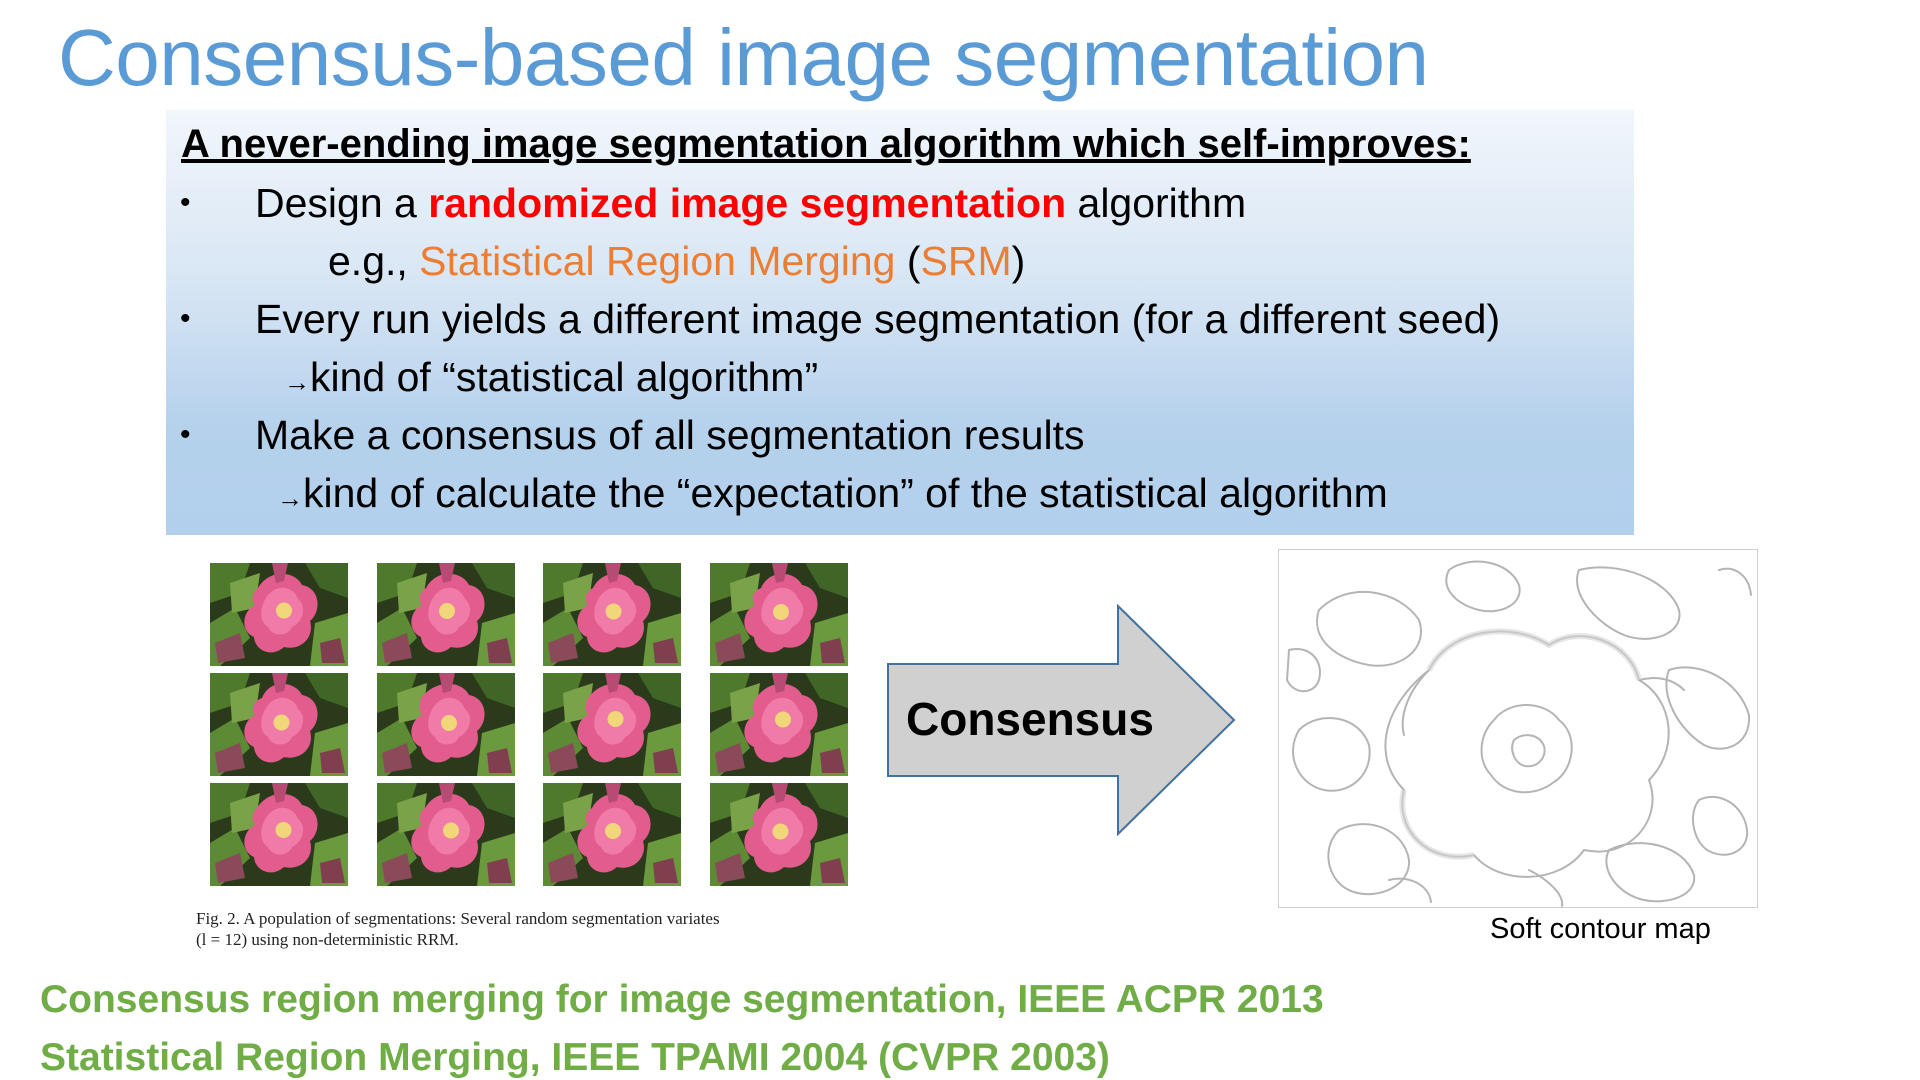 This screenshot has width=1920, height=1080. I want to click on paren-open: (, so click(908, 261).